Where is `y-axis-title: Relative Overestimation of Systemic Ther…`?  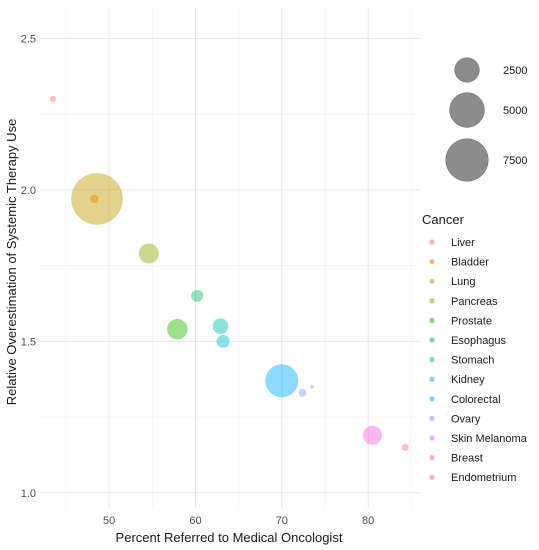
y-axis-title: Relative Overestimation of Systemic Ther… is located at coordinates (11, 262).